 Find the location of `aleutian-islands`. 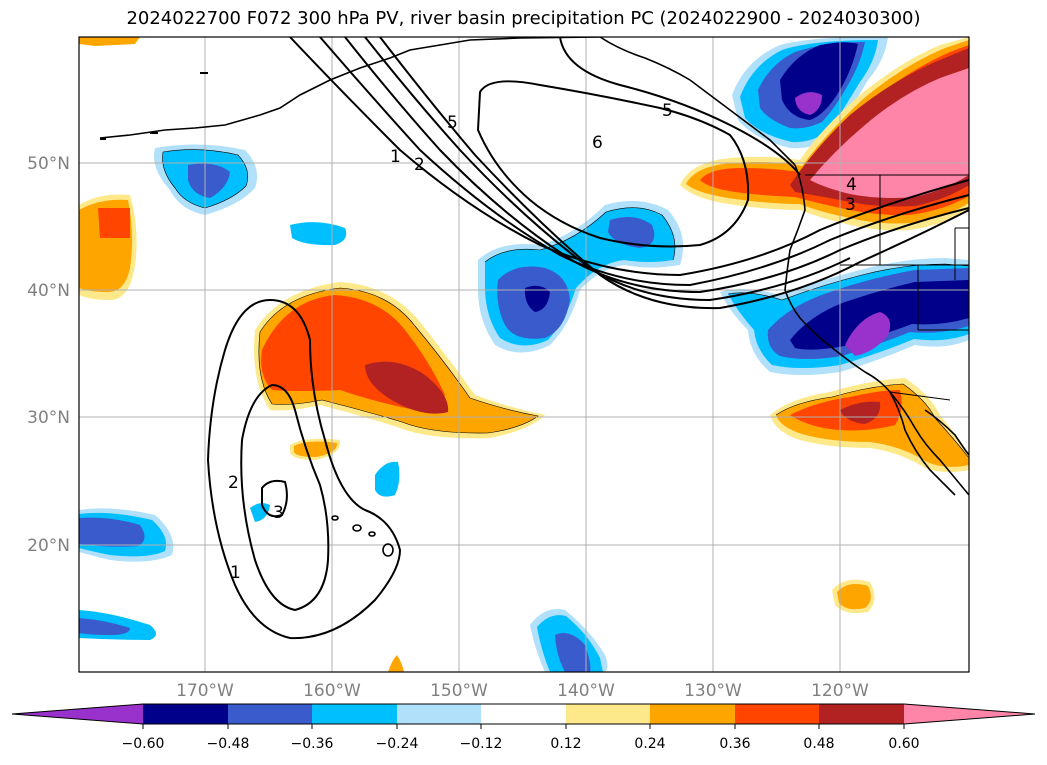

aleutian-islands is located at coordinates (154, 106).